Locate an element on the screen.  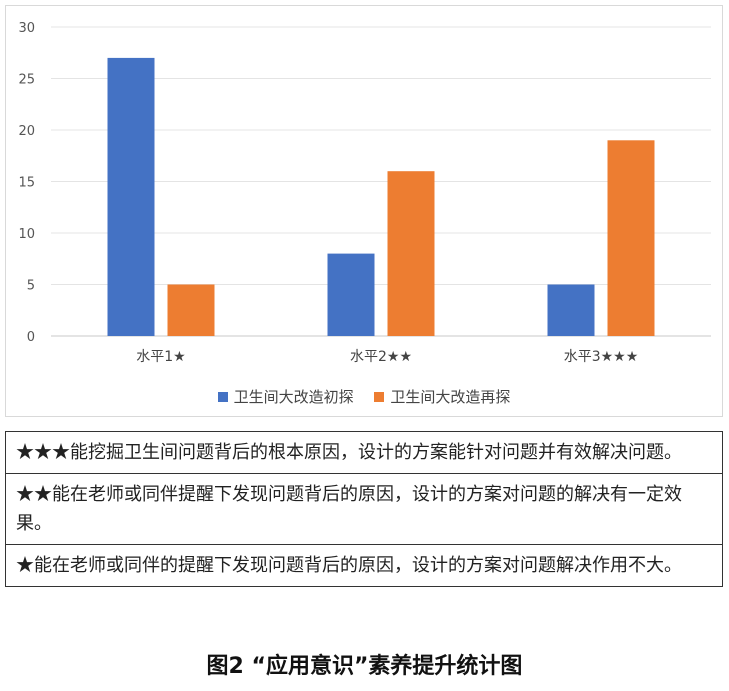
legend-item-series-2: 卫生间大改造再探 is located at coordinates (442, 396).